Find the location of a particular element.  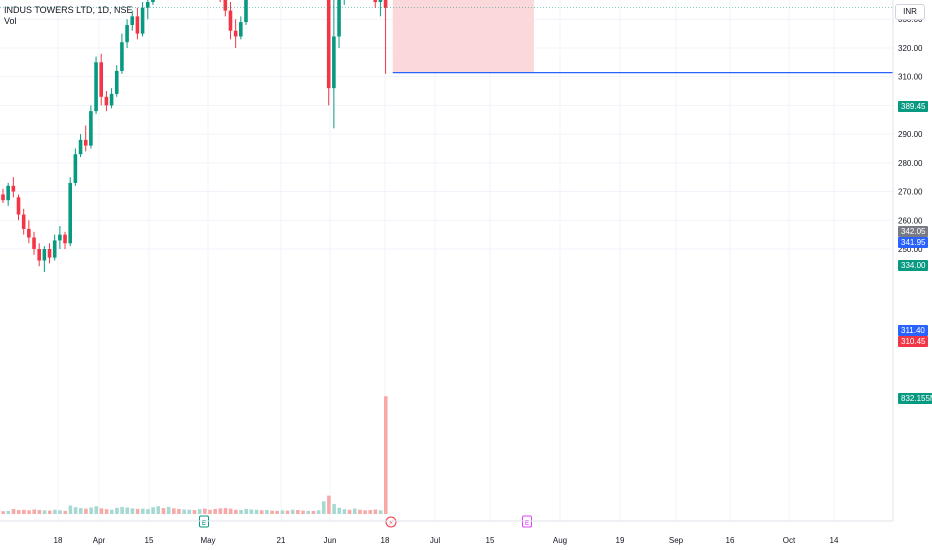

x-tick-label: Apr is located at coordinates (99, 540).